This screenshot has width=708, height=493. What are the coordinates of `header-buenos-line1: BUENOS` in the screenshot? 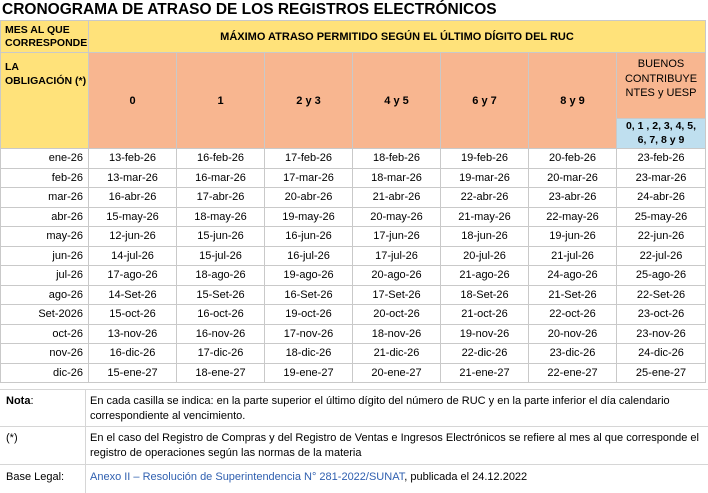 It's located at (661, 64).